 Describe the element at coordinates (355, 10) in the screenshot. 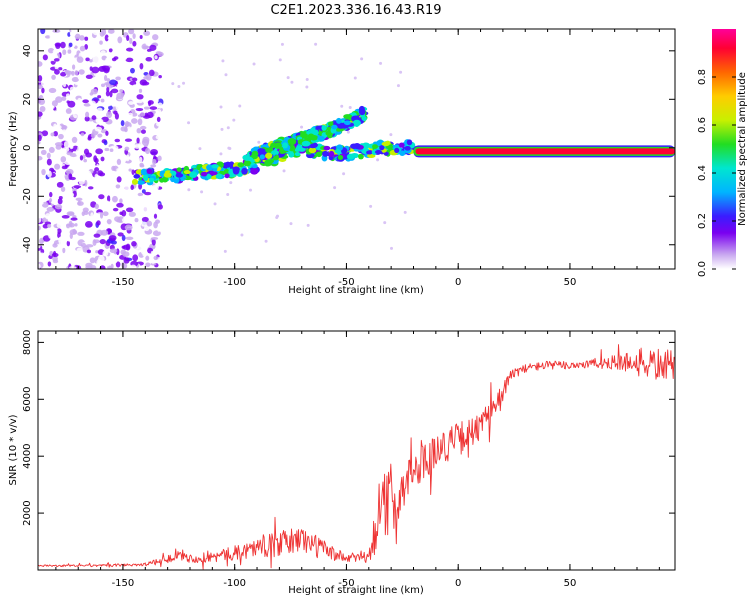

I see `figure-title: C2E1.2023.336.16.43.R19` at that location.